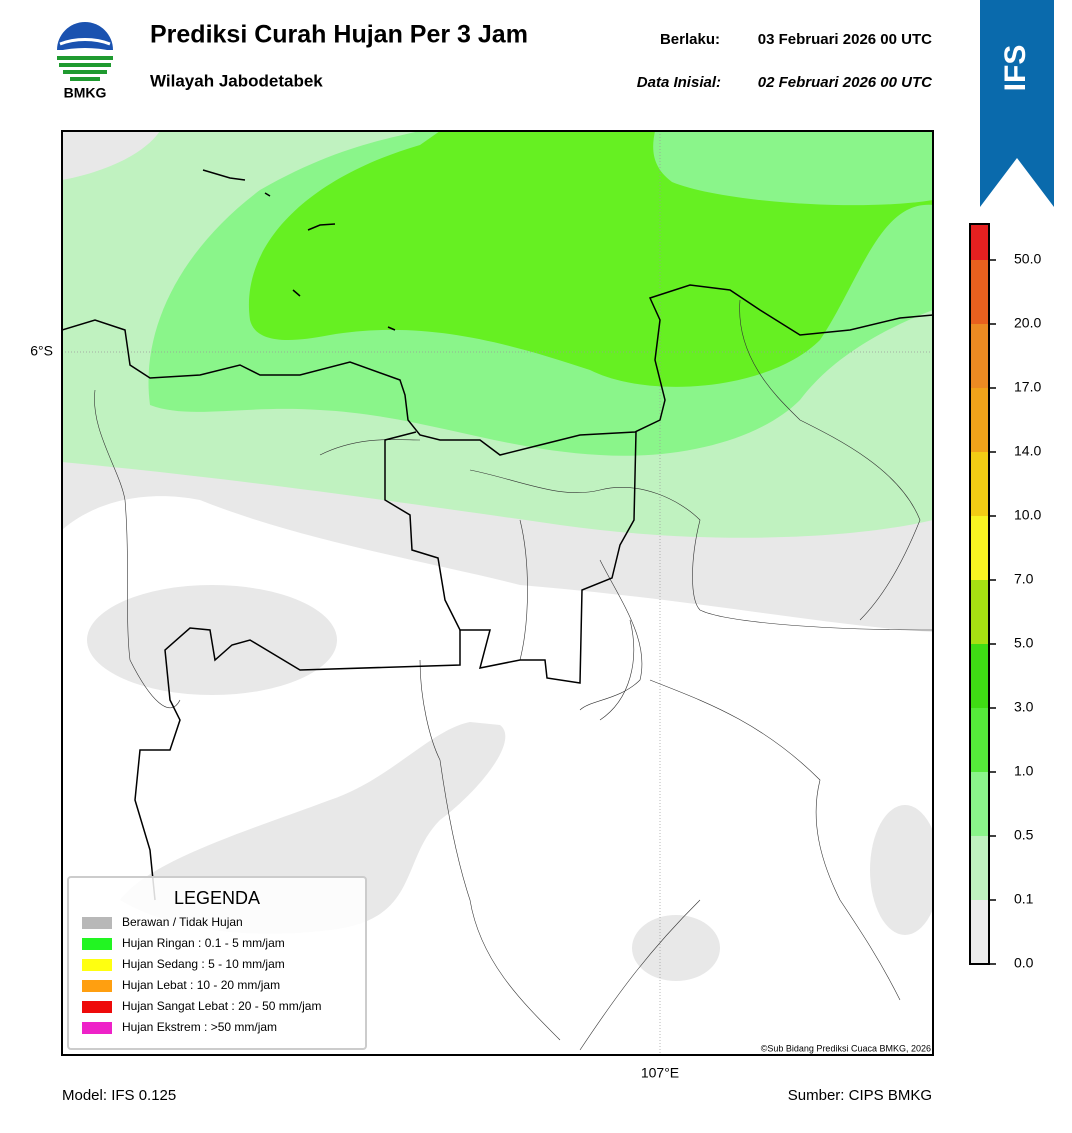  I want to click on colorbar-label: 20.0, so click(1027, 323).